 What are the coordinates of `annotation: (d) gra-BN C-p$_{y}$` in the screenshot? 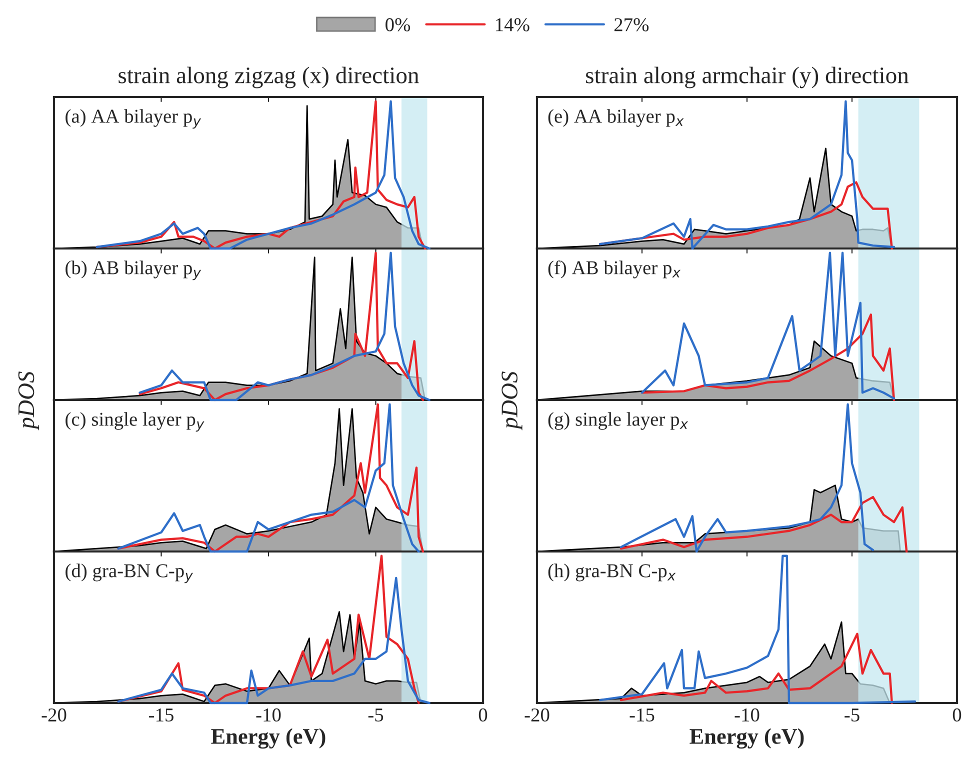 It's located at (129, 574).